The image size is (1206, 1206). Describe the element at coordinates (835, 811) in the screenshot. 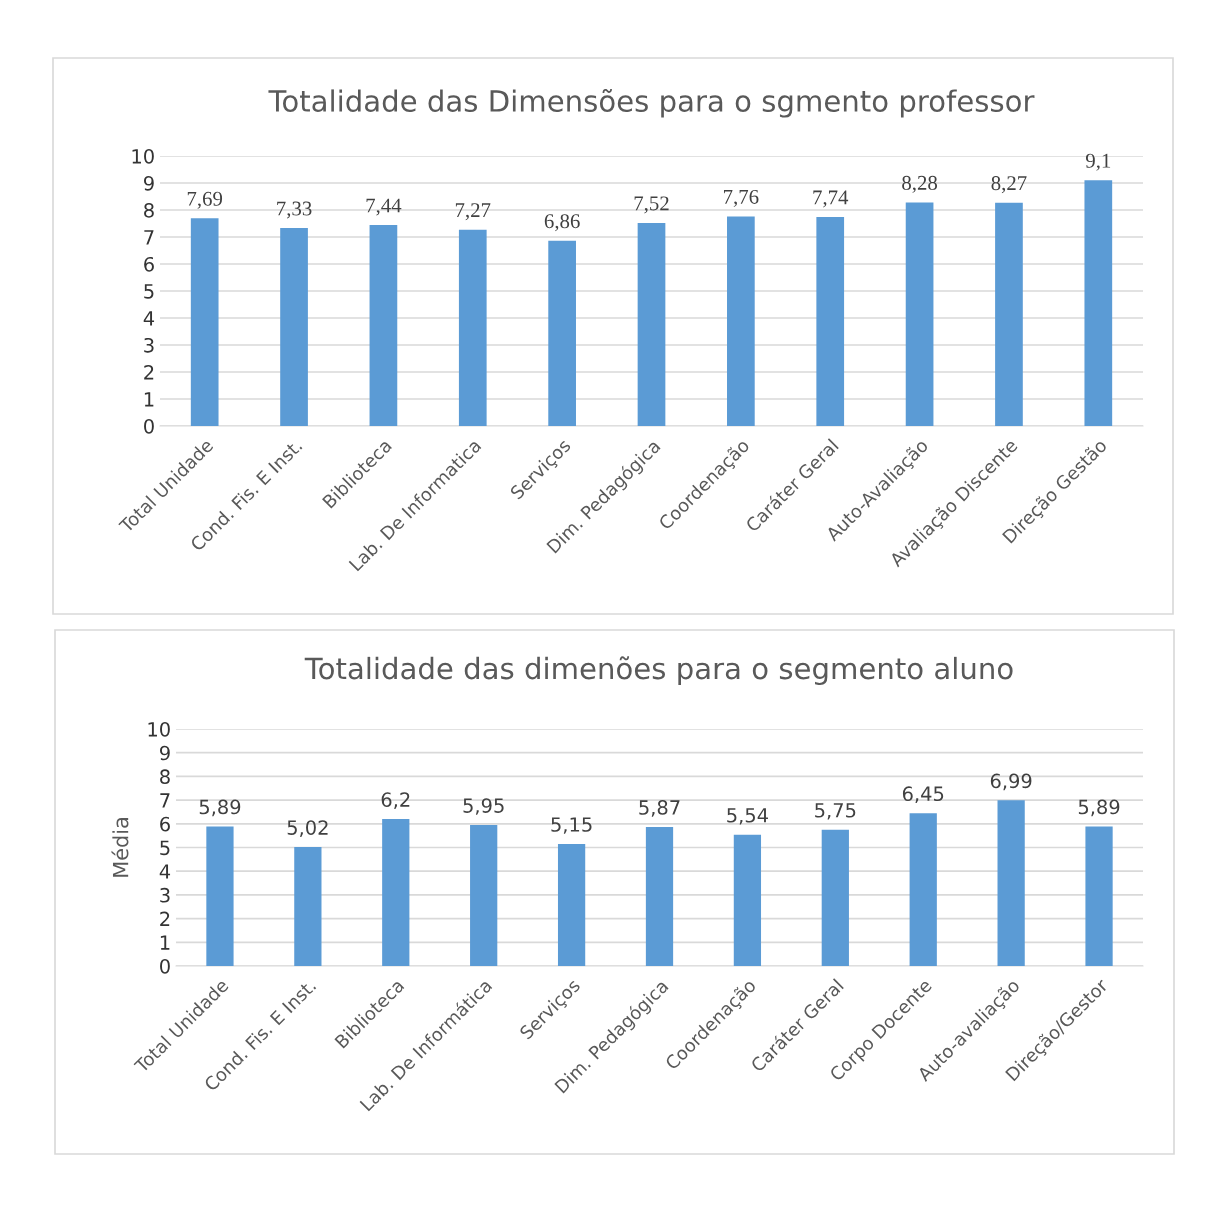

I see `data-label: 5,75` at that location.